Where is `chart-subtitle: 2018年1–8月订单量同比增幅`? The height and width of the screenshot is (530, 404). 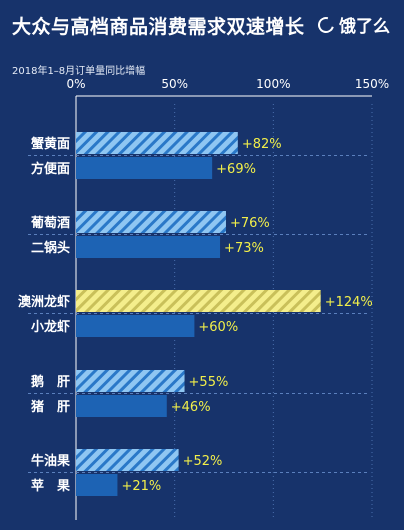 chart-subtitle: 2018年1–8月订单量同比增幅 is located at coordinates (79, 71).